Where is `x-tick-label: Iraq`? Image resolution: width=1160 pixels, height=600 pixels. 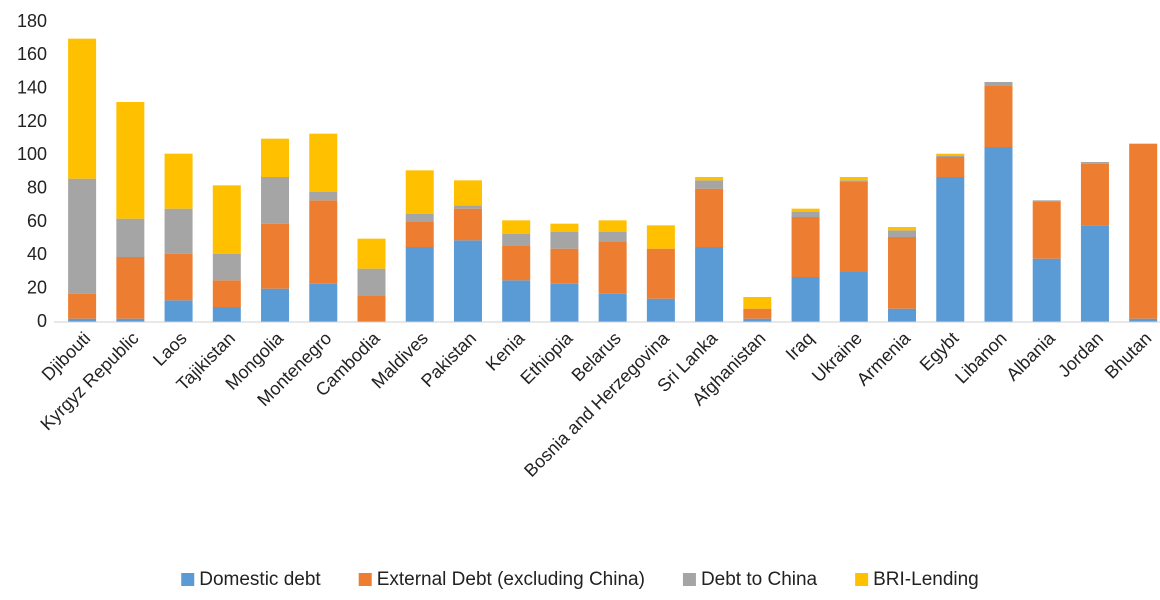
x-tick-label: Iraq is located at coordinates (800, 346).